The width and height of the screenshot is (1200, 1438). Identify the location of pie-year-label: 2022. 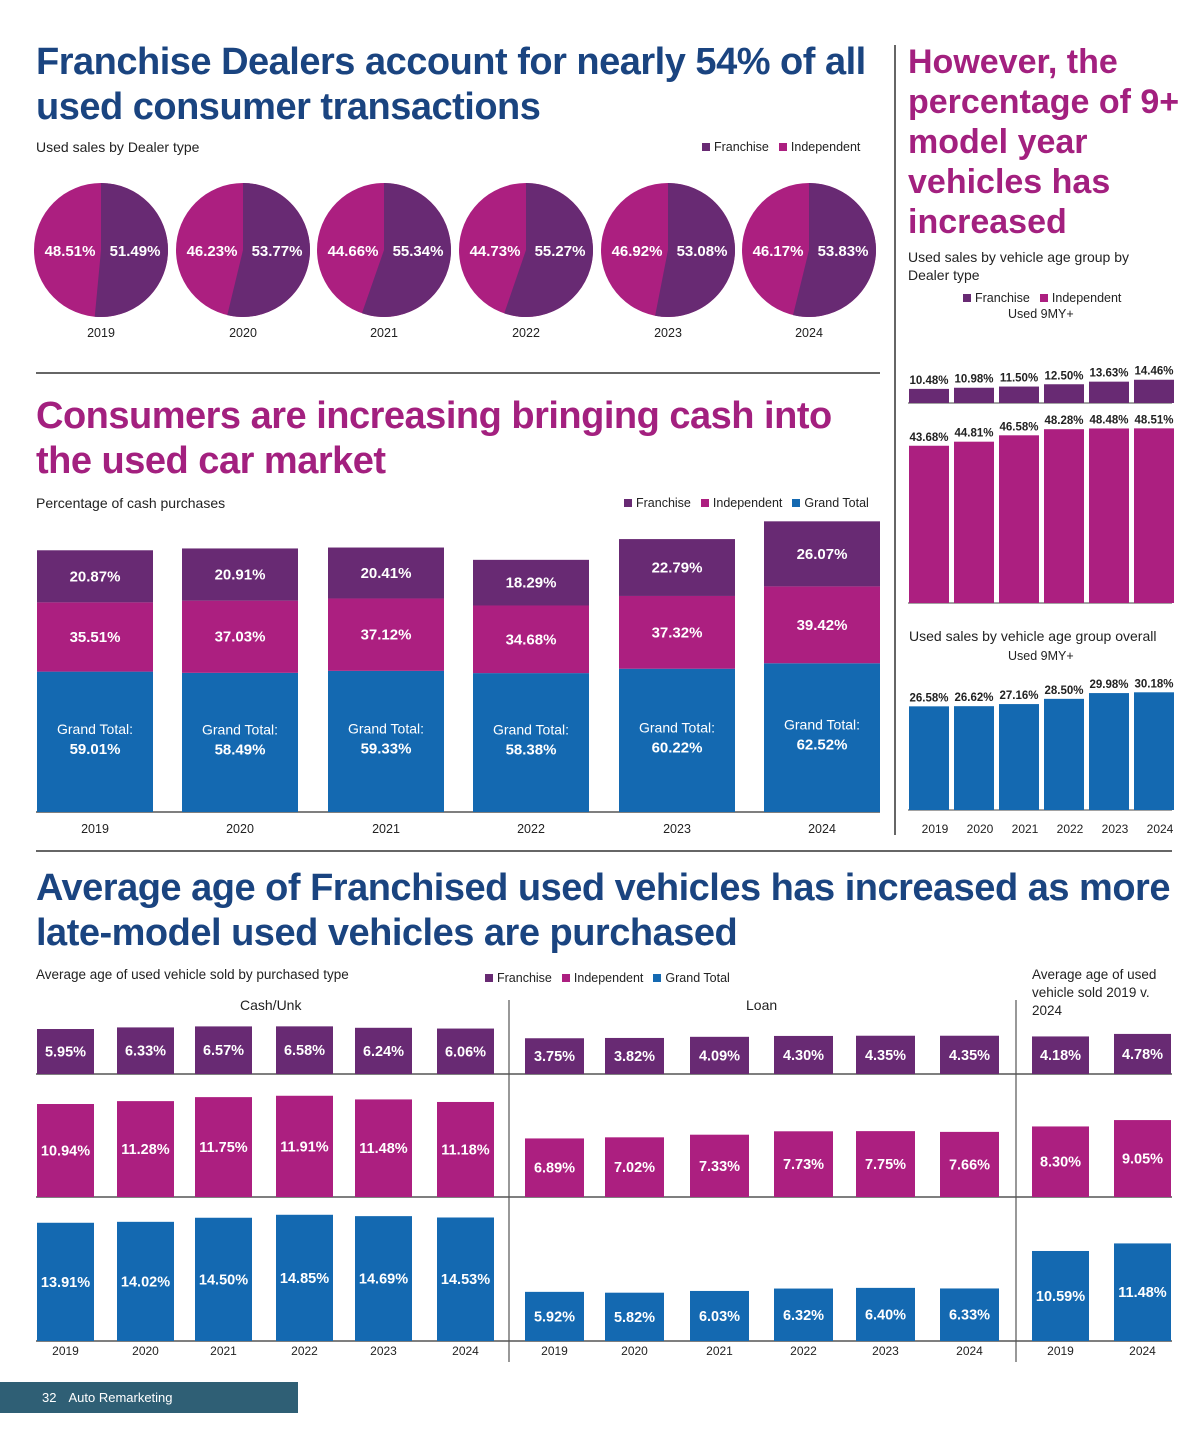
(526, 333).